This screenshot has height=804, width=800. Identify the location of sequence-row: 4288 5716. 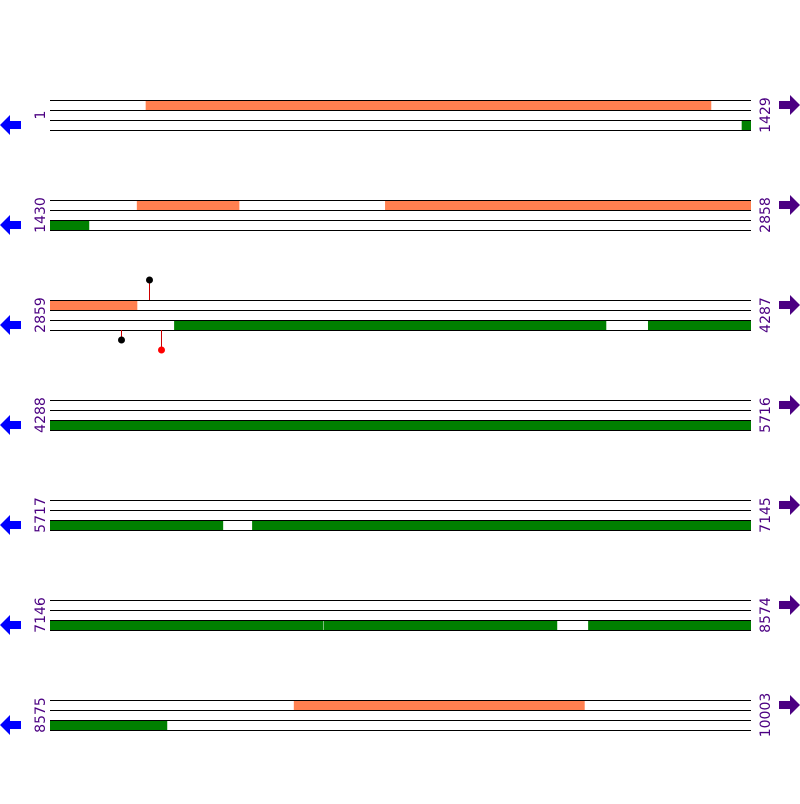
(400, 415).